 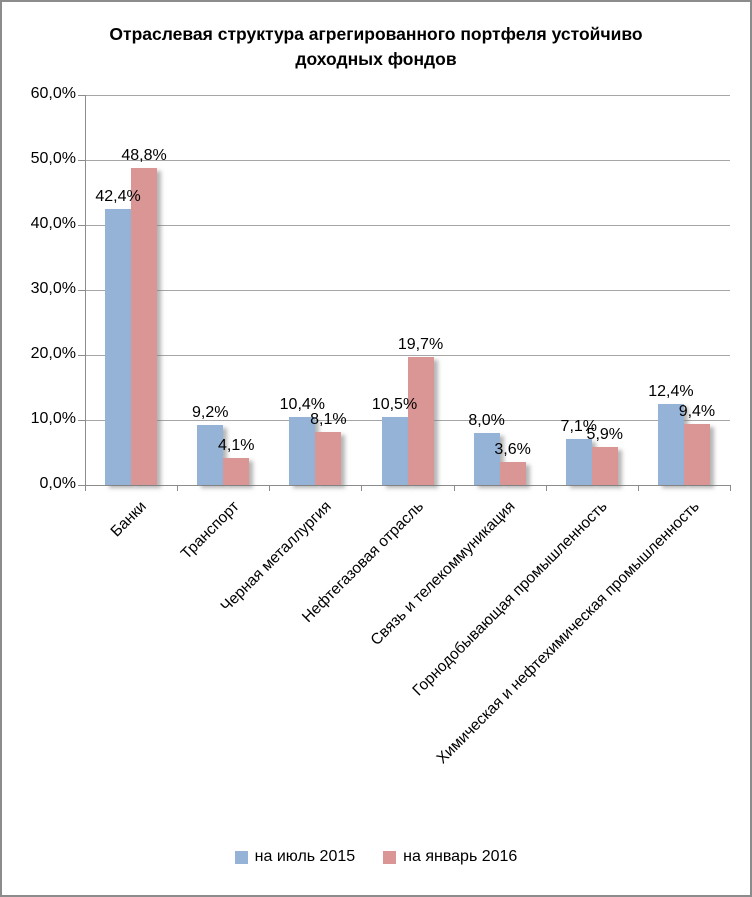 What do you see at coordinates (85, 290) in the screenshot?
I see `y-axis-line` at bounding box center [85, 290].